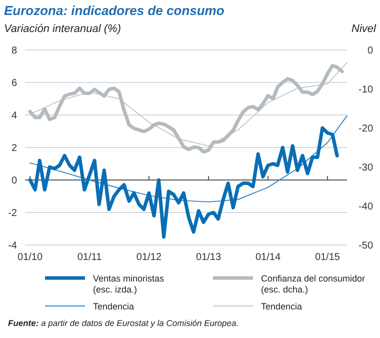 The image size is (380, 338). What do you see at coordinates (114, 10) in the screenshot?
I see `chart-title: Eurozona: indicadores de consumo` at bounding box center [114, 10].